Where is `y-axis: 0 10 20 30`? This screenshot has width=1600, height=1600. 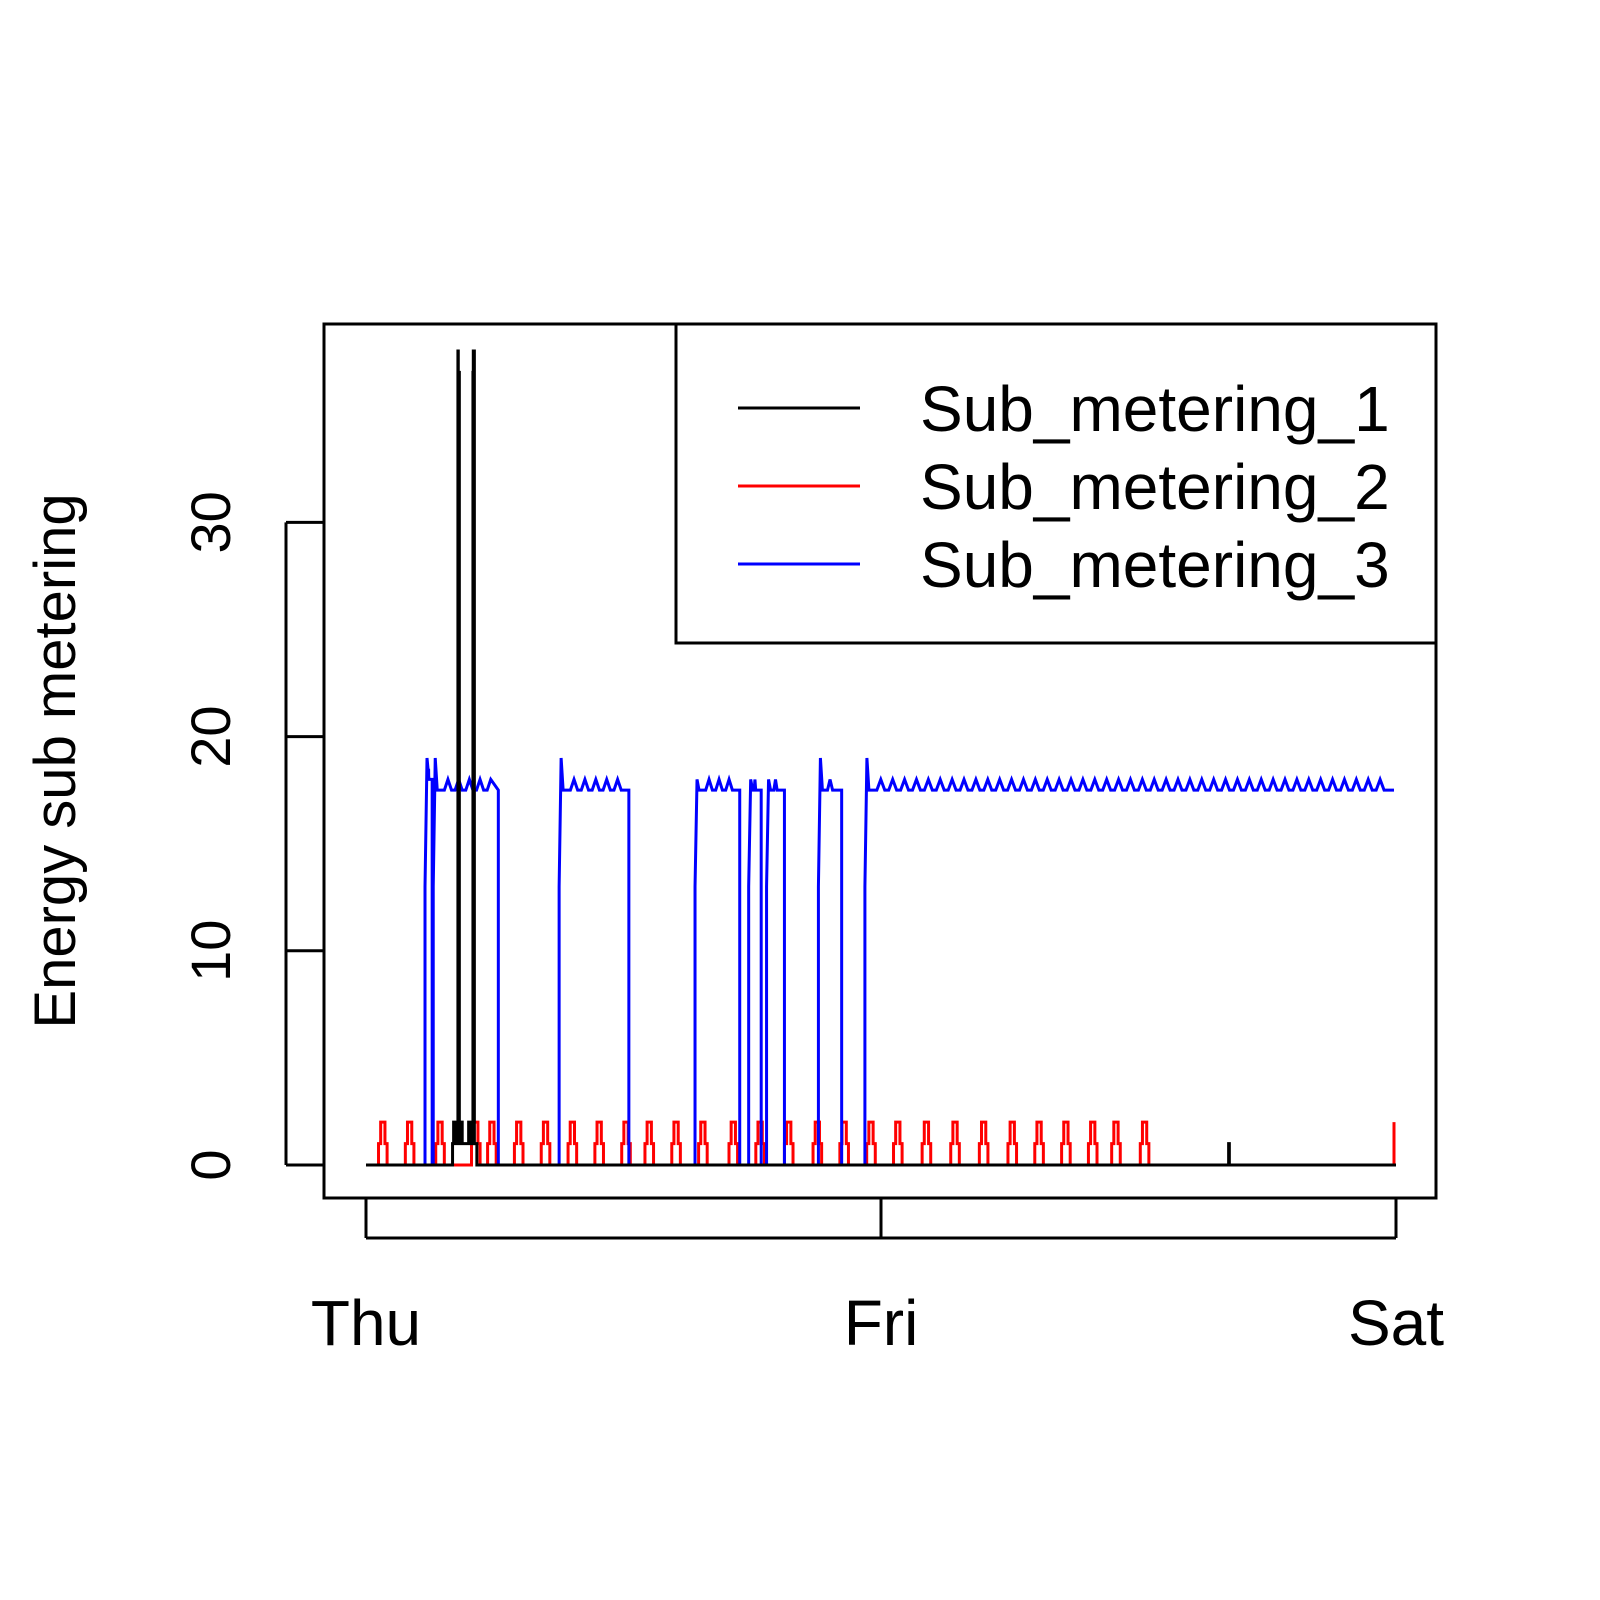 y-axis: 0 10 20 30 is located at coordinates (251, 836).